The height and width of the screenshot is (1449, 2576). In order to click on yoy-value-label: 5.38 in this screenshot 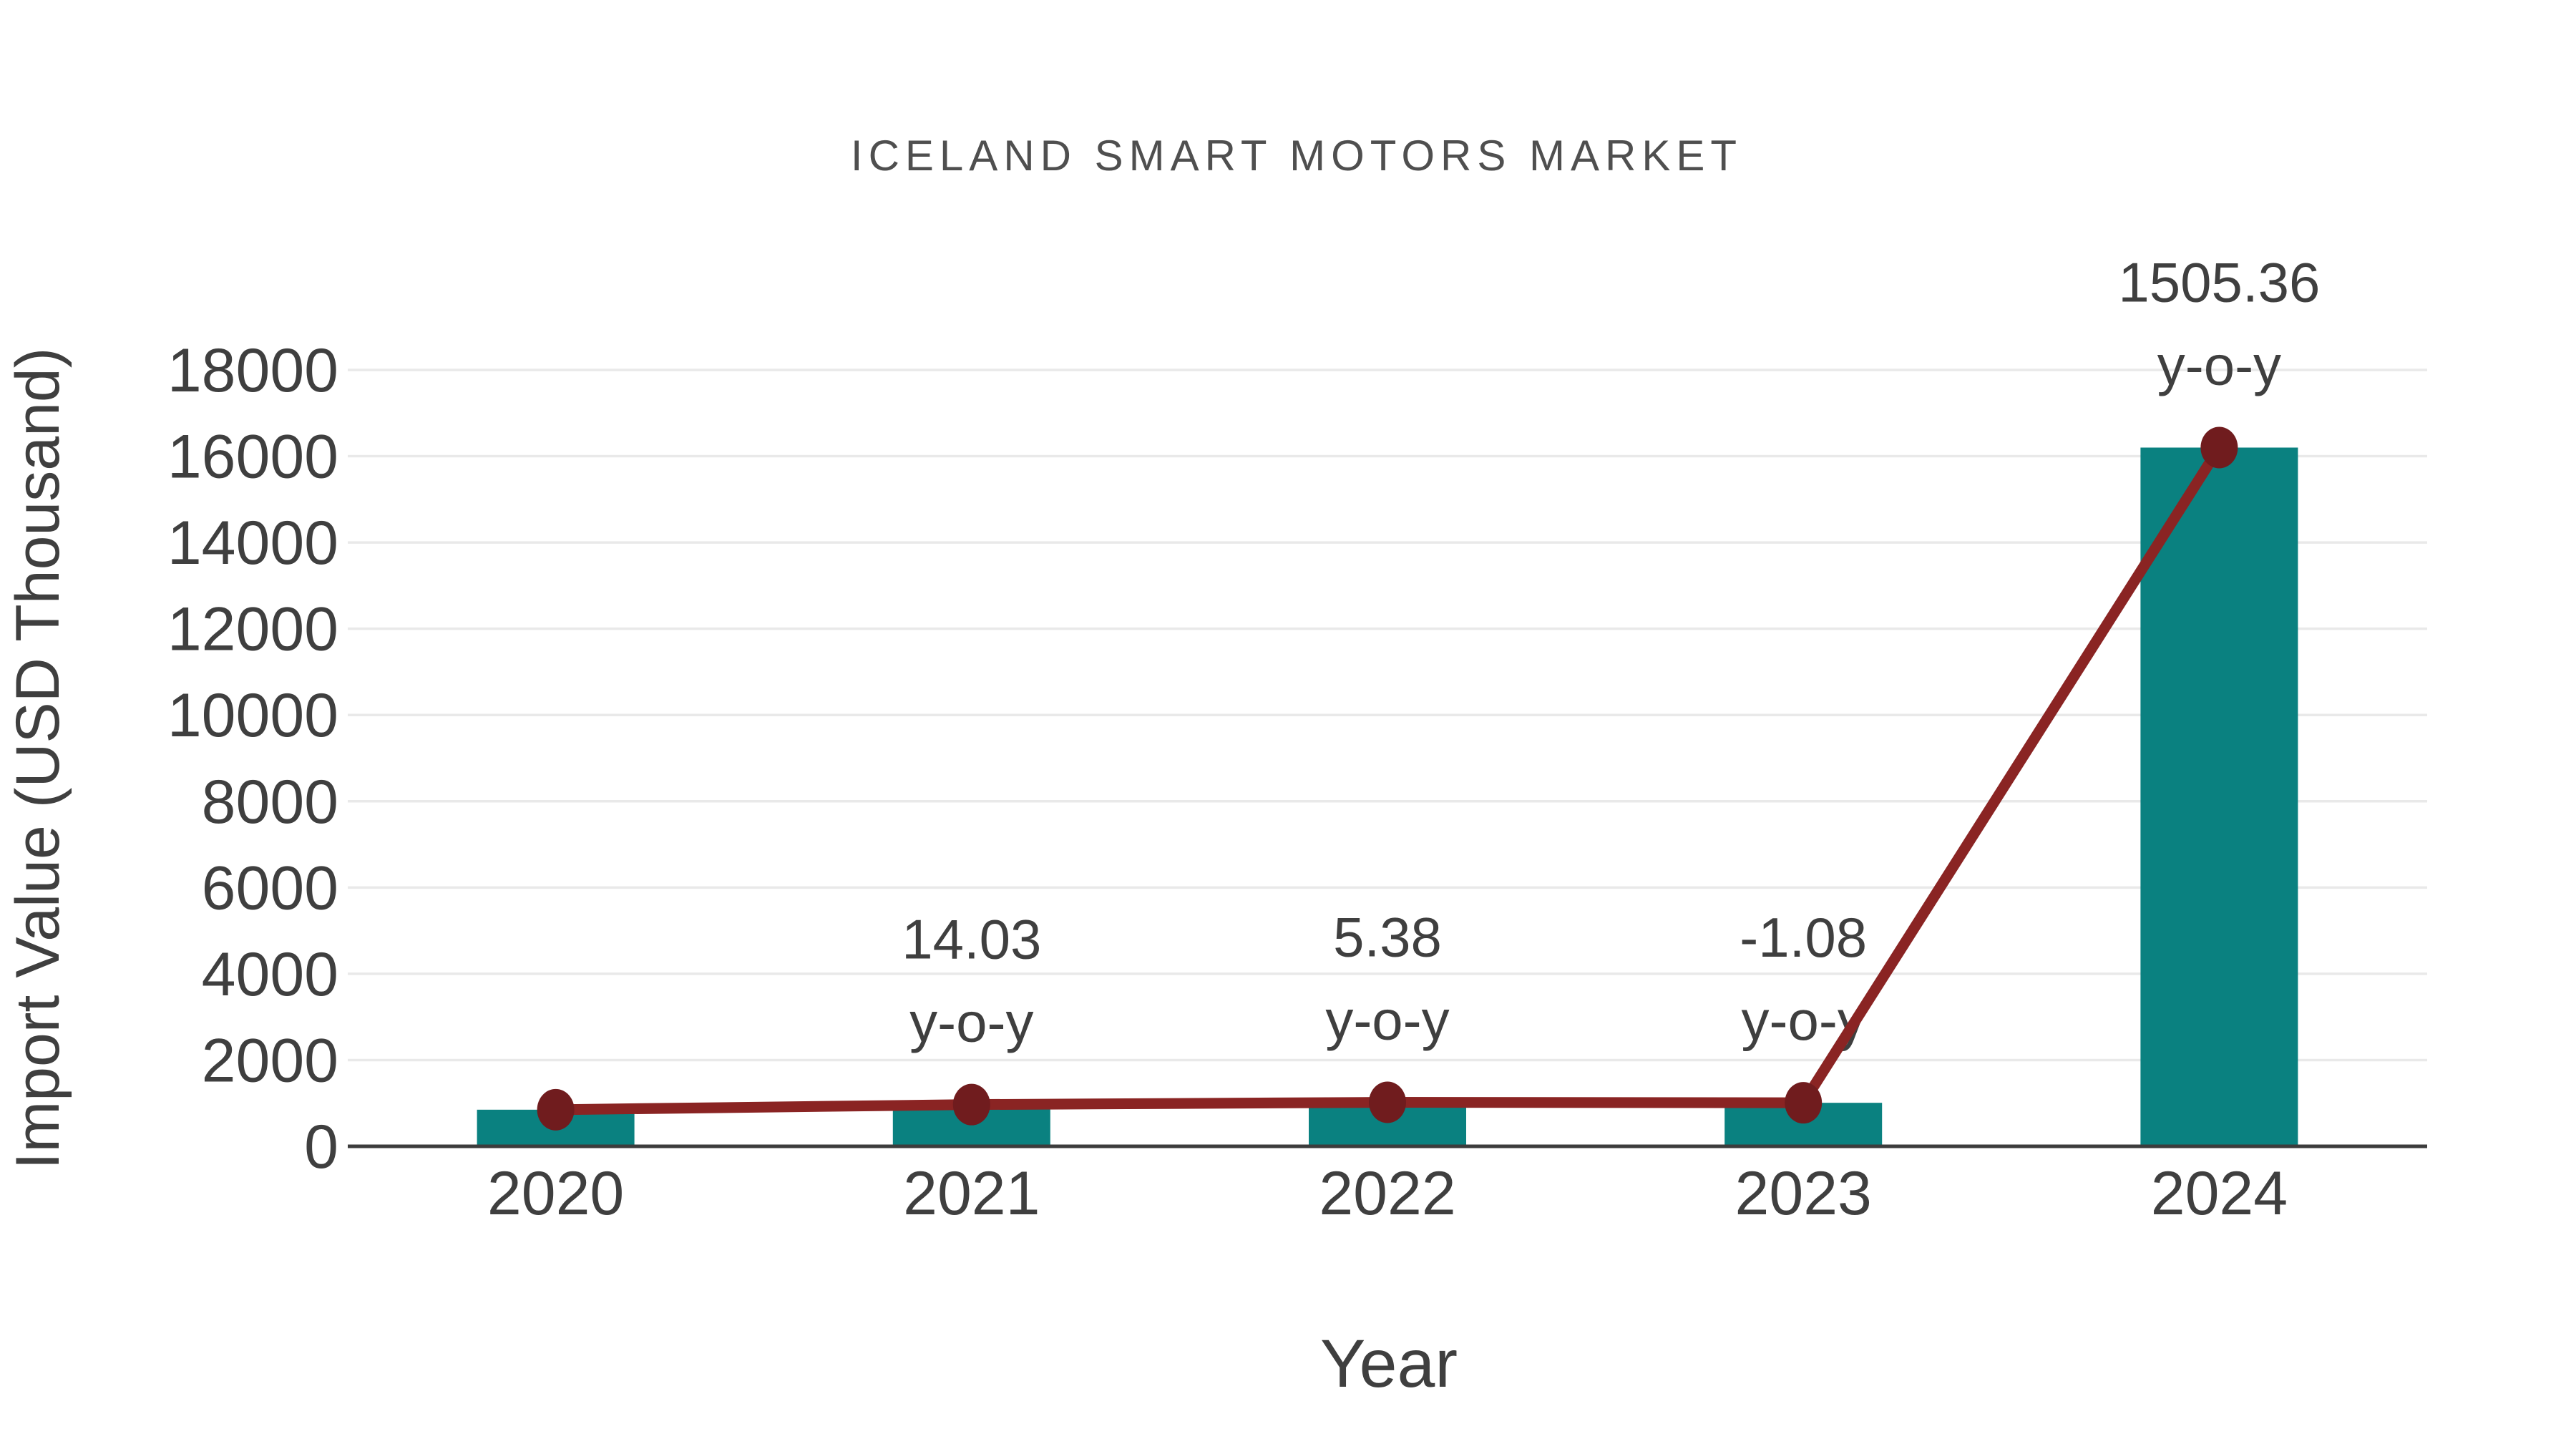, I will do `click(1387, 937)`.